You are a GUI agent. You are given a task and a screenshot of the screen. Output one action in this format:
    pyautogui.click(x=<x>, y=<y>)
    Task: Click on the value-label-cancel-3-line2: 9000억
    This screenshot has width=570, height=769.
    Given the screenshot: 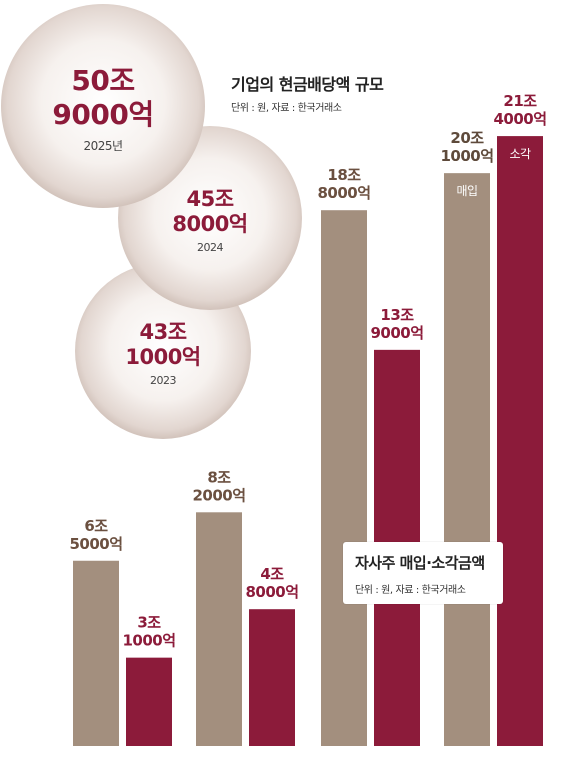 What is the action you would take?
    pyautogui.click(x=396, y=333)
    